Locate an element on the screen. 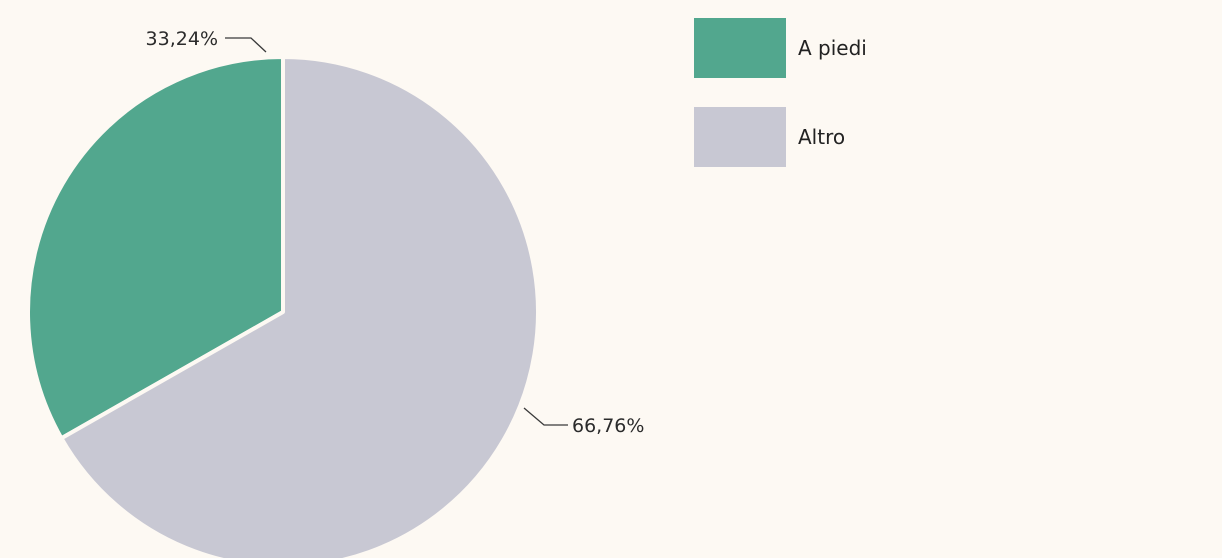 This screenshot has height=558, width=1222. slice-label-a-piedi: 33,24% is located at coordinates (182, 39).